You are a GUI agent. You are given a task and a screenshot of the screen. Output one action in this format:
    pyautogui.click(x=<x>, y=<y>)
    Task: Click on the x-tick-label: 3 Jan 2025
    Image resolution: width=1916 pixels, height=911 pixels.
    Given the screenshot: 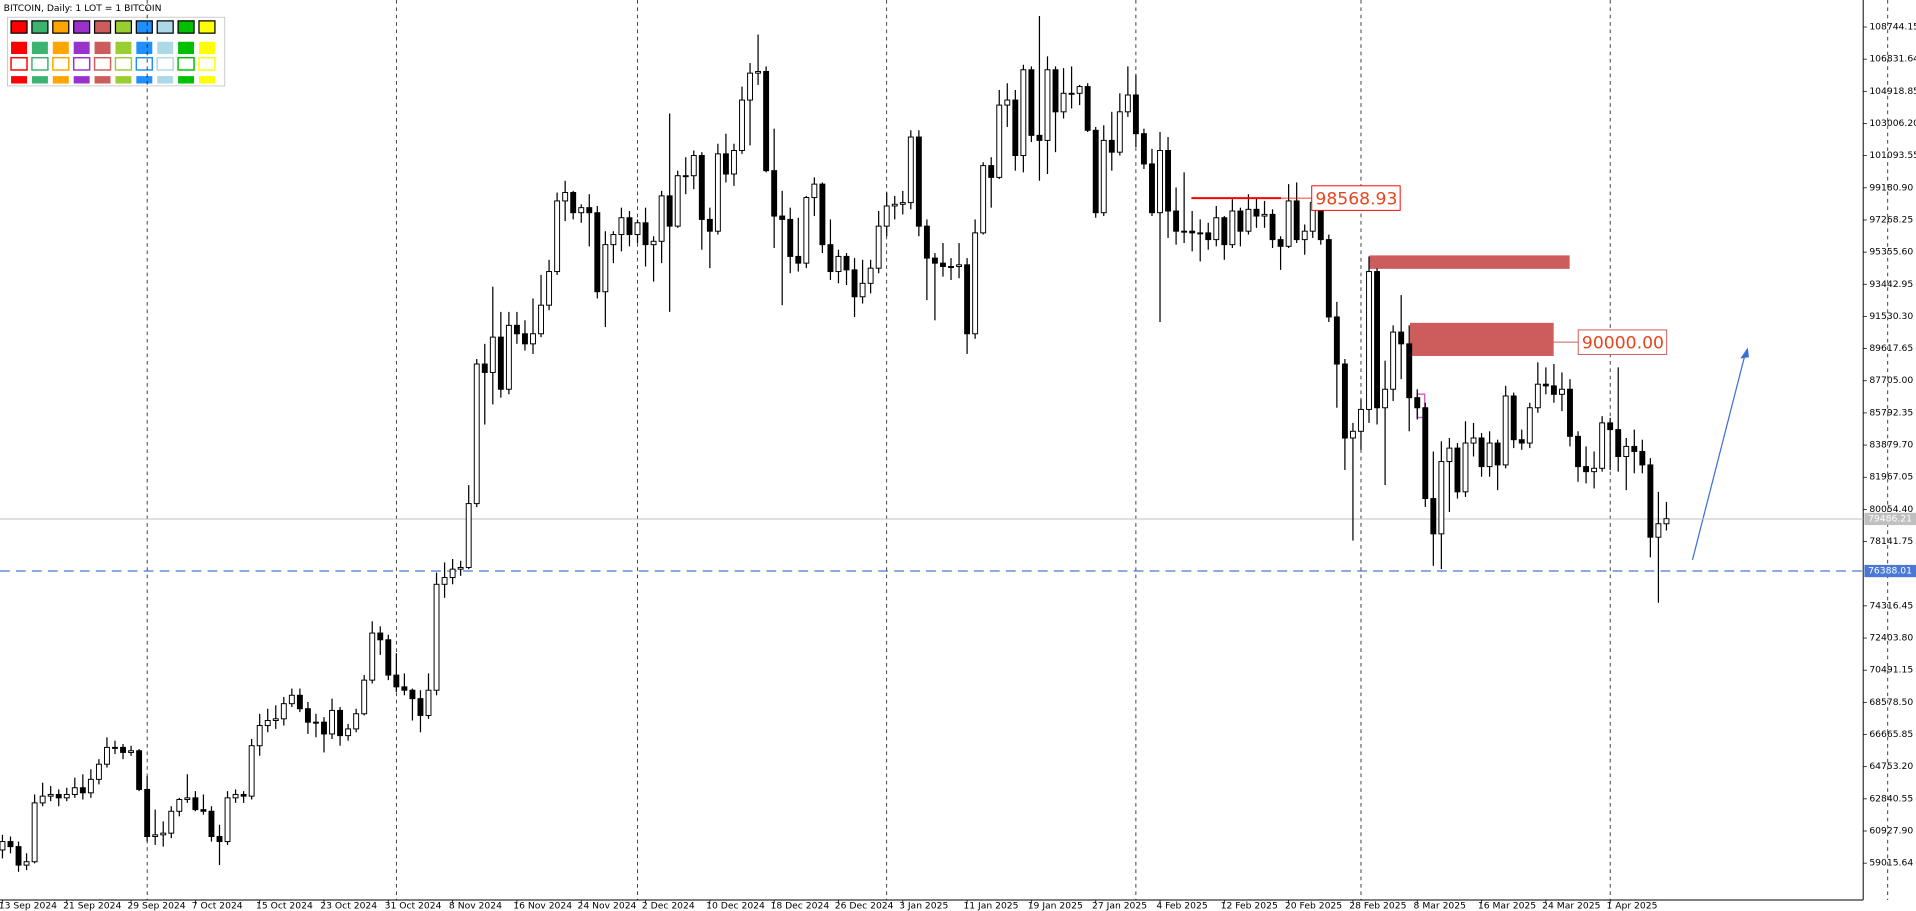 What is the action you would take?
    pyautogui.click(x=923, y=906)
    